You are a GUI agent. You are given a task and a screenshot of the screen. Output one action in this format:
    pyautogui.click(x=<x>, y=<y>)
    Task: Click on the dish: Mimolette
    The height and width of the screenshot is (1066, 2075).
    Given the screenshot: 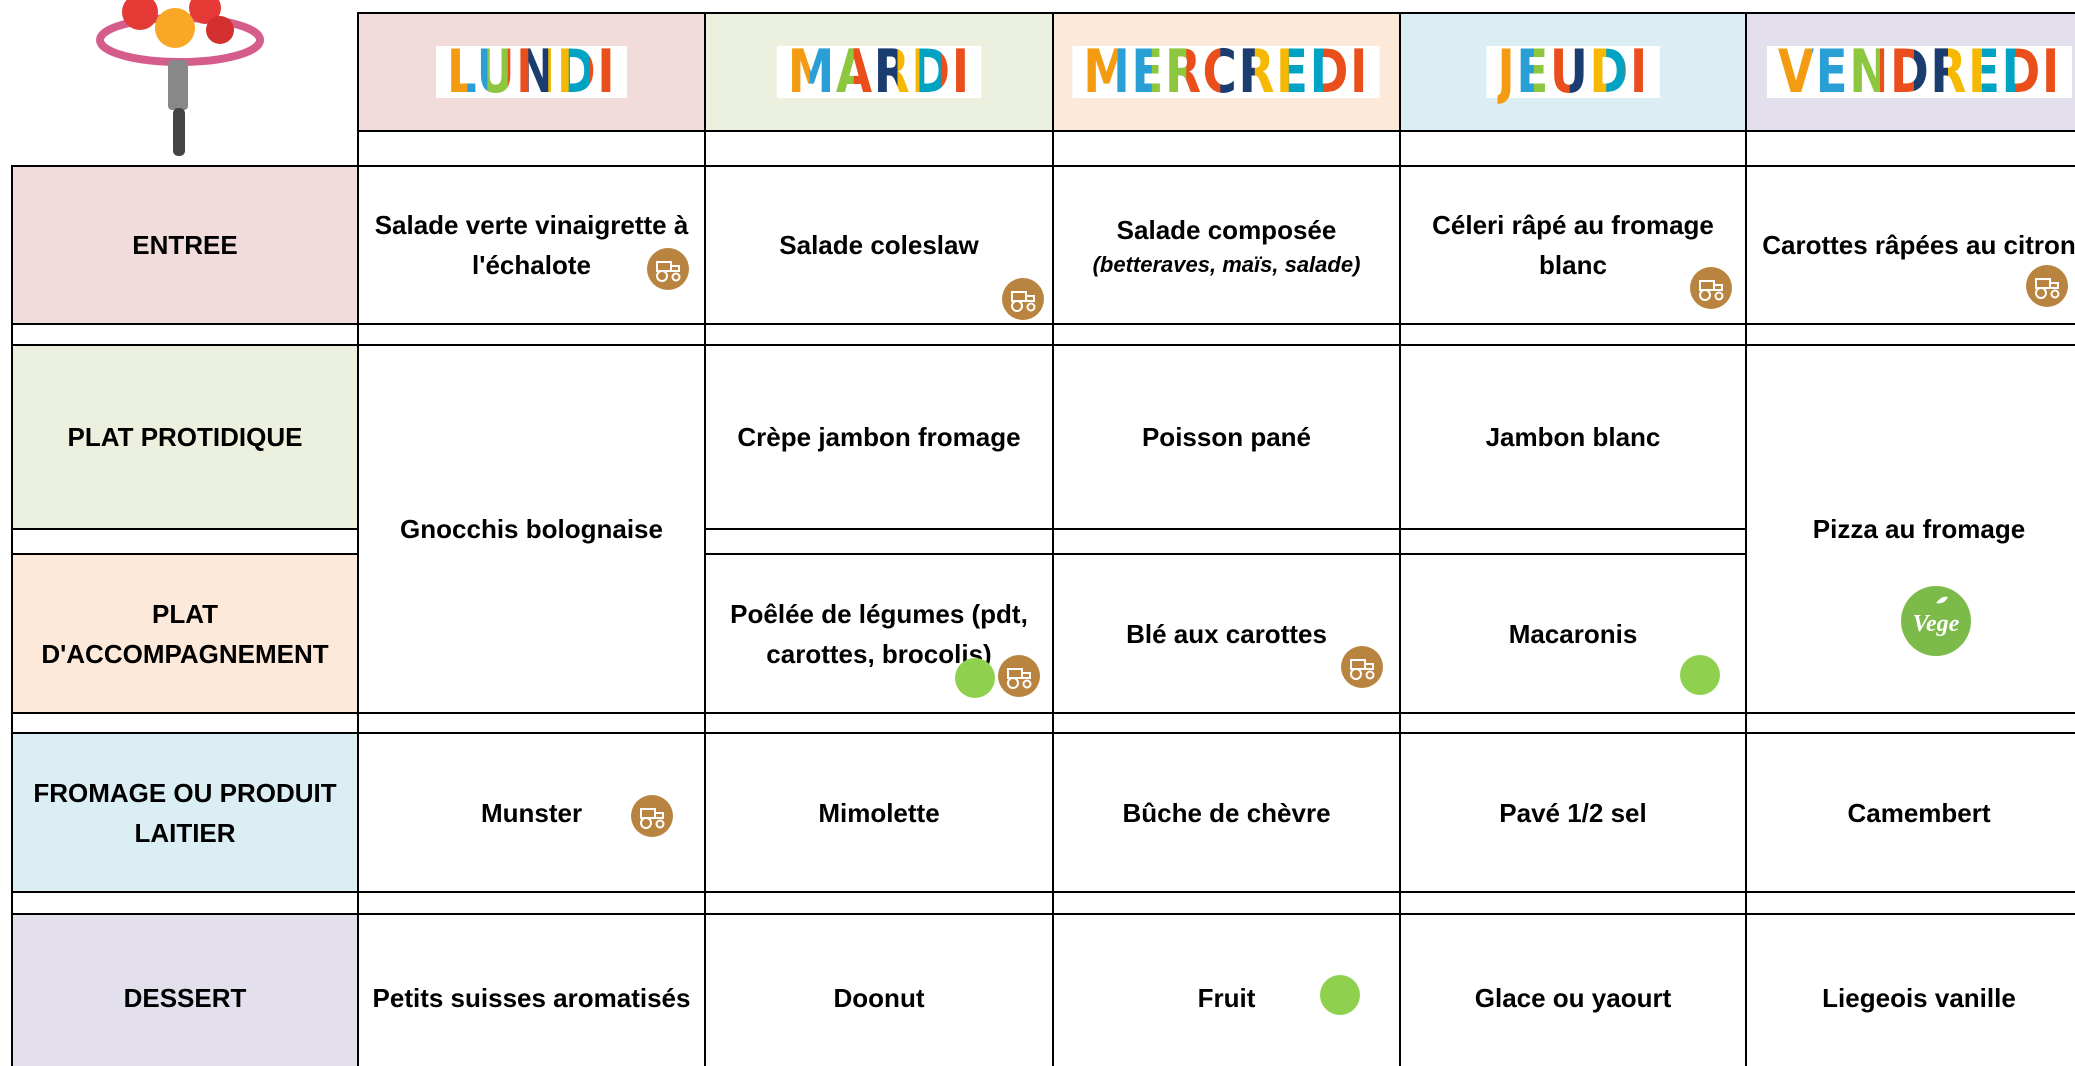 What is the action you would take?
    pyautogui.click(x=879, y=812)
    